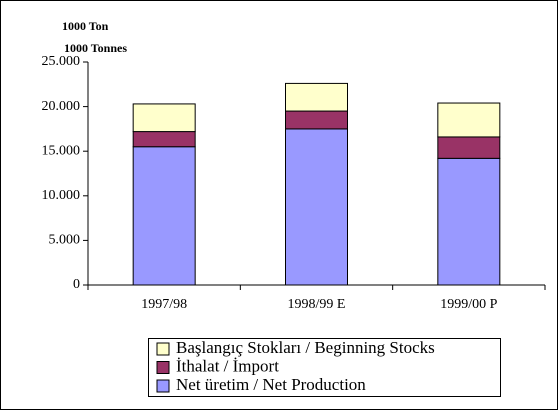 The image size is (558, 410). Describe the element at coordinates (95, 48) in the screenshot. I see `unit-label-en: 1000 Tonnes` at that location.